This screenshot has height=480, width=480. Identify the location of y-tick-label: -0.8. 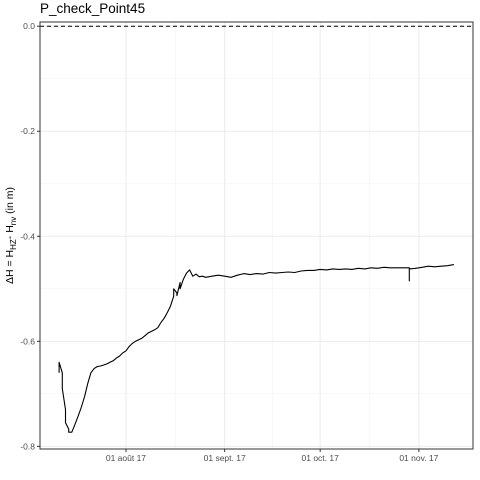
(27, 446).